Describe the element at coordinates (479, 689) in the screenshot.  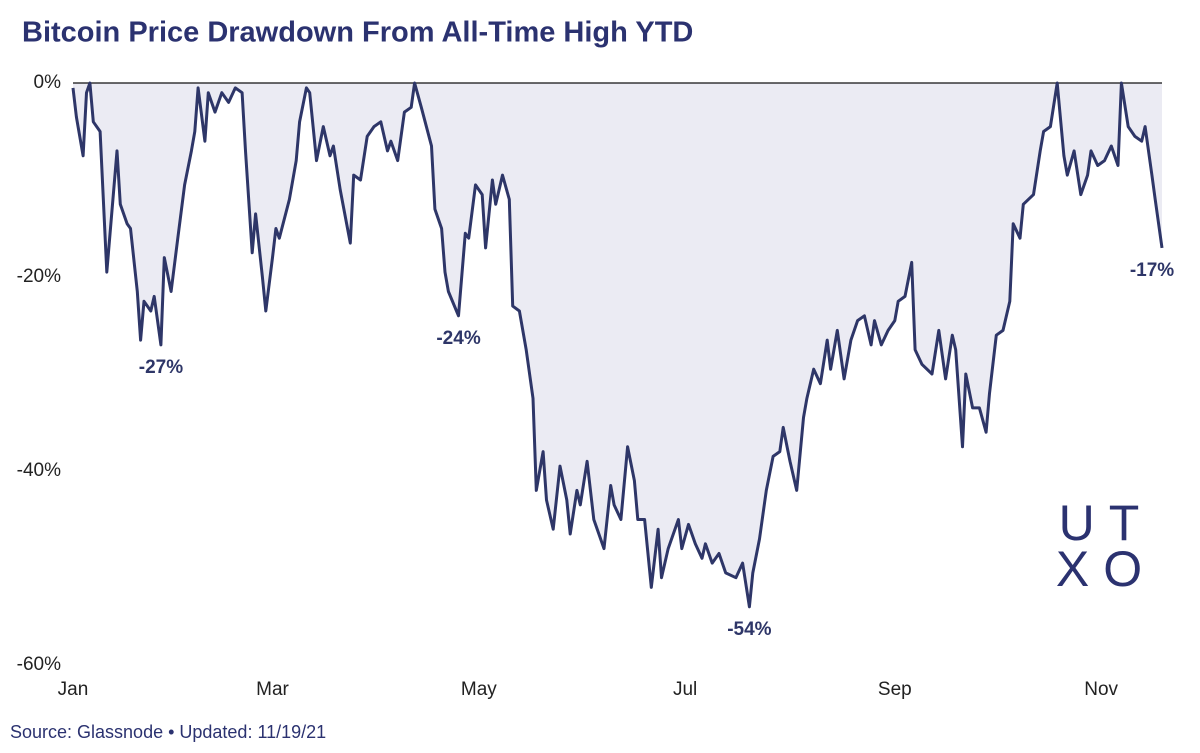
I see `x-tick-label: May` at that location.